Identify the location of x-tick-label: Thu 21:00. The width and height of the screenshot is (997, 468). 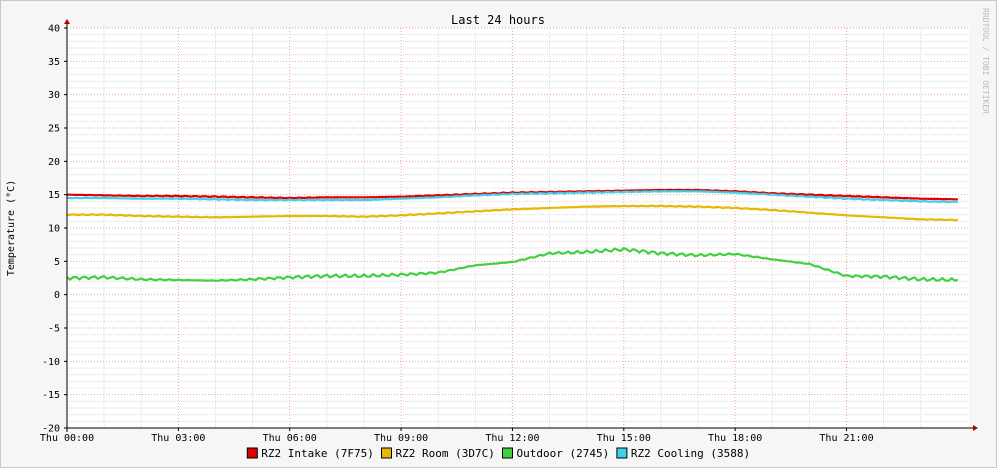
(846, 438).